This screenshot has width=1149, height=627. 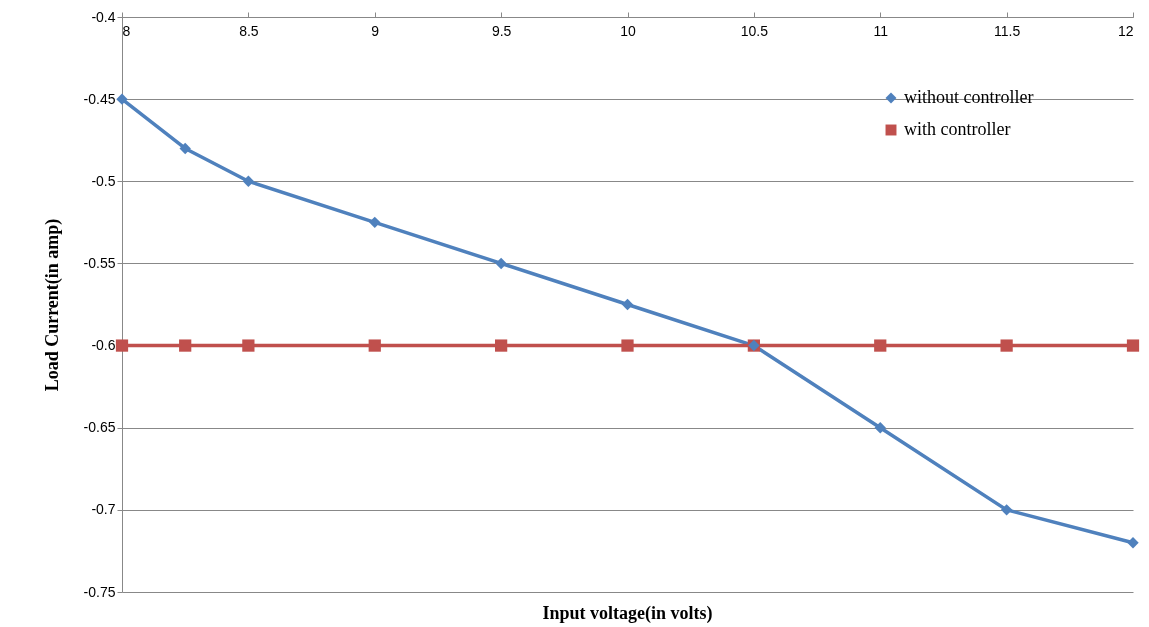 What do you see at coordinates (103, 509) in the screenshot?
I see `y-tick-label: -0.7` at bounding box center [103, 509].